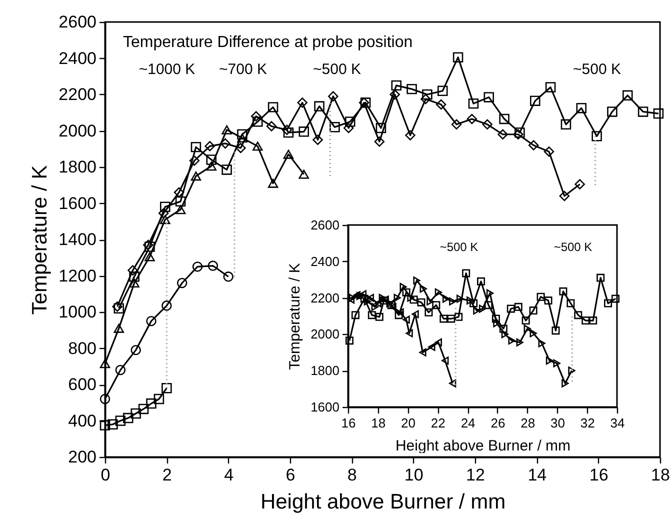  I want to click on x-tick-label: 26, so click(498, 423).